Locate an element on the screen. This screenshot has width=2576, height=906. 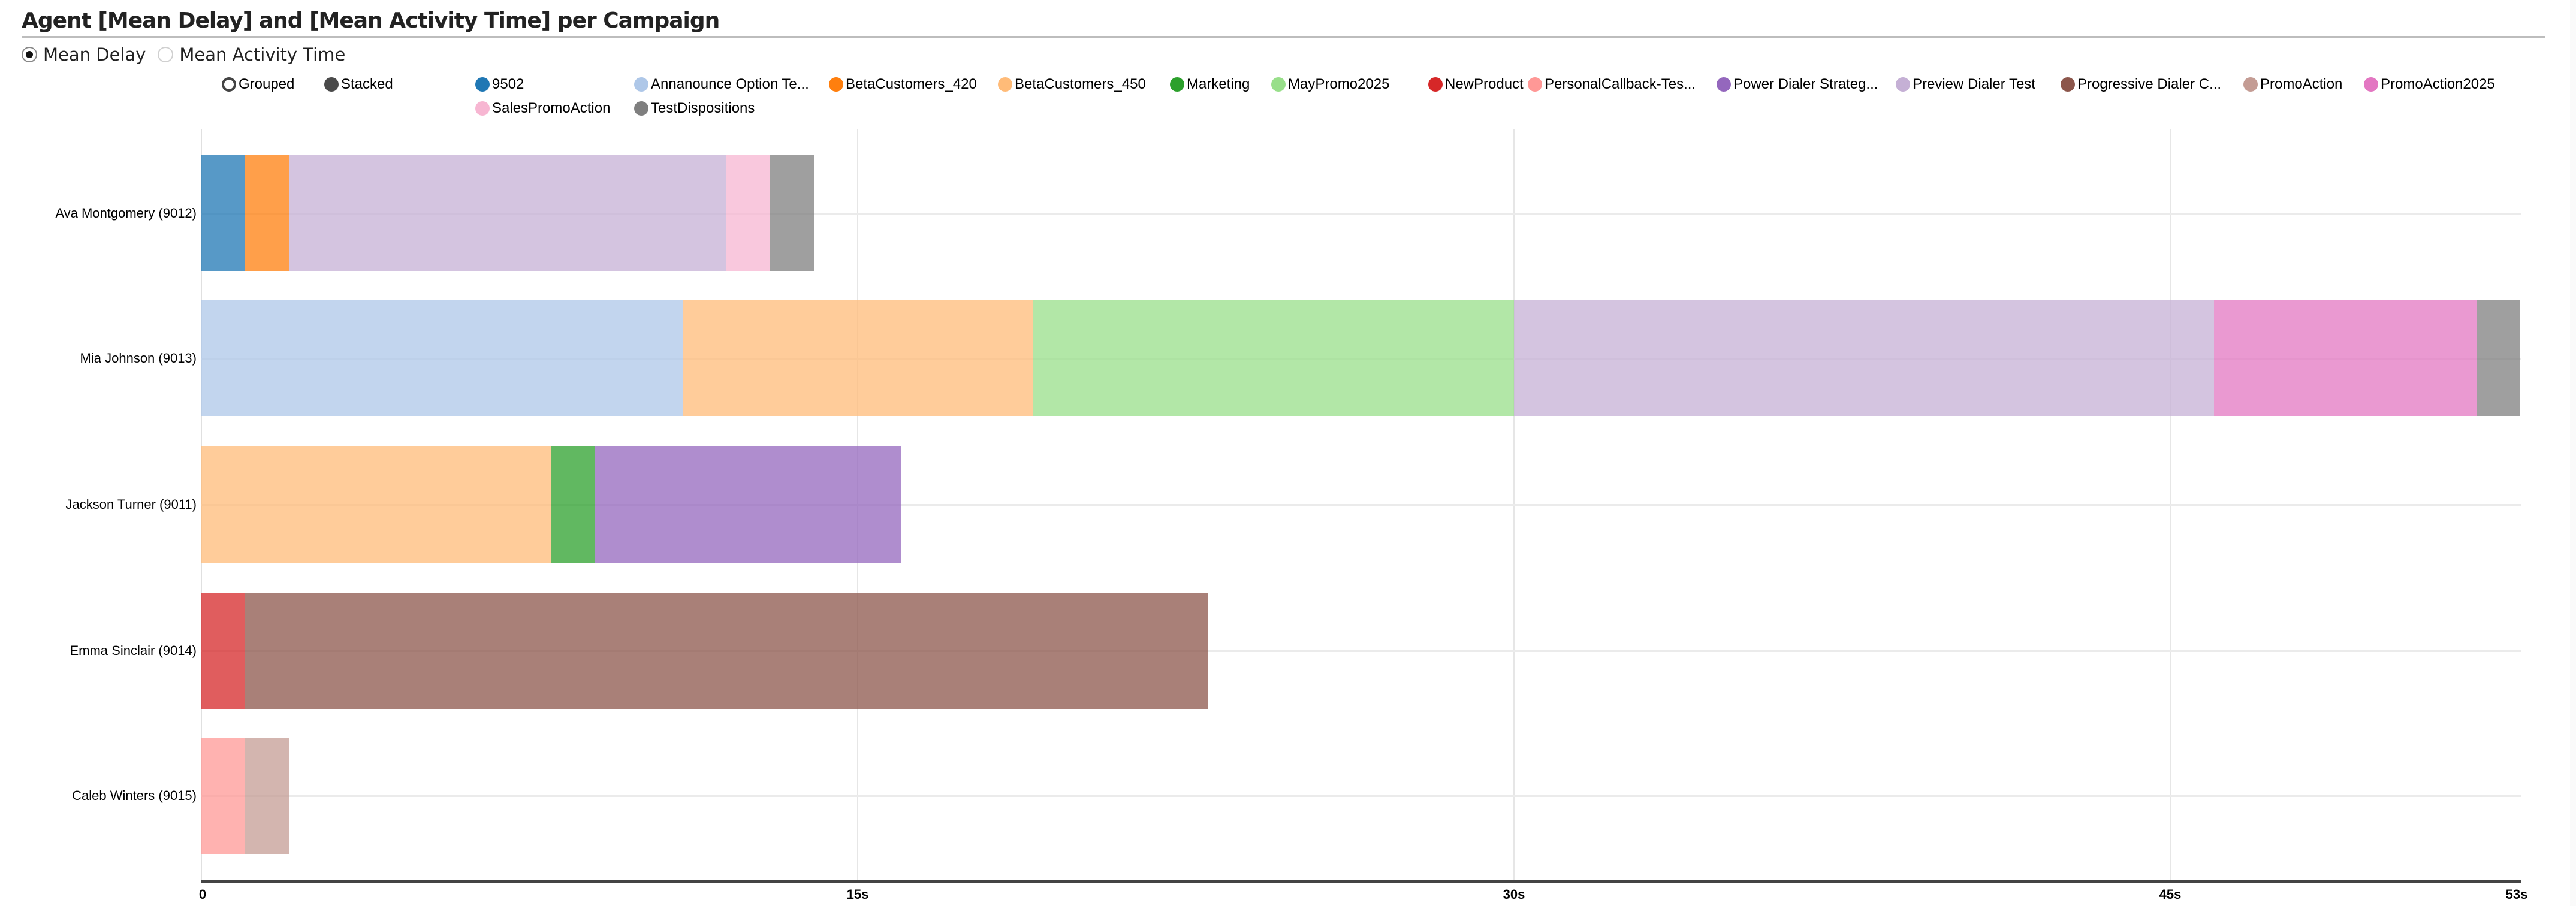
legend-label: Marketing is located at coordinates (1218, 84).